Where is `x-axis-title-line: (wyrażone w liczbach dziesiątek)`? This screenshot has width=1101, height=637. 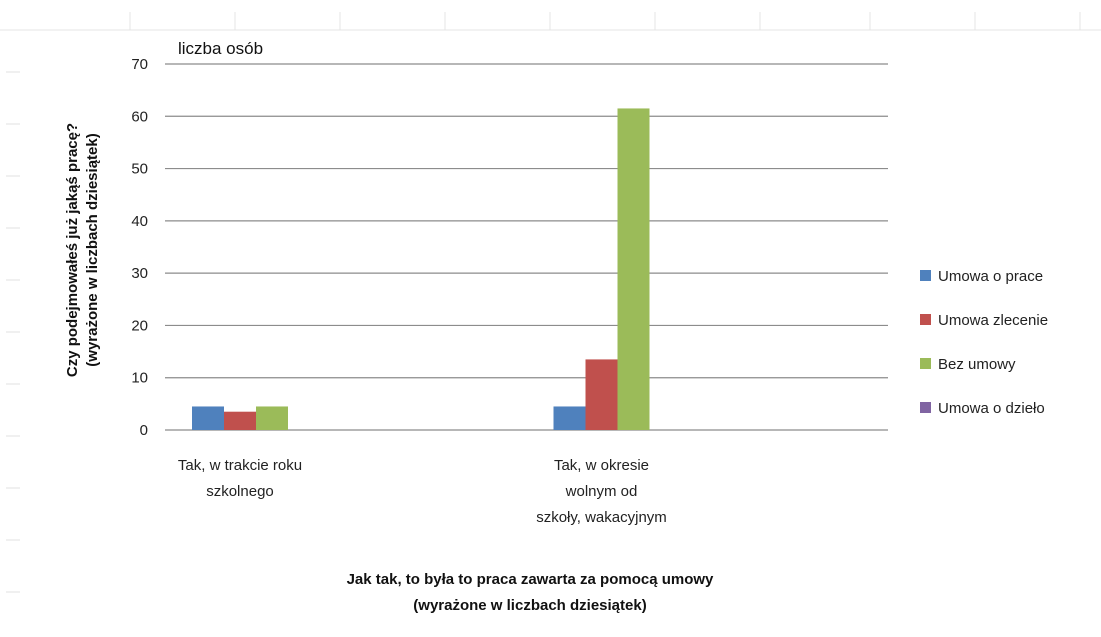 x-axis-title-line: (wyrażone w liczbach dziesiątek) is located at coordinates (529, 605).